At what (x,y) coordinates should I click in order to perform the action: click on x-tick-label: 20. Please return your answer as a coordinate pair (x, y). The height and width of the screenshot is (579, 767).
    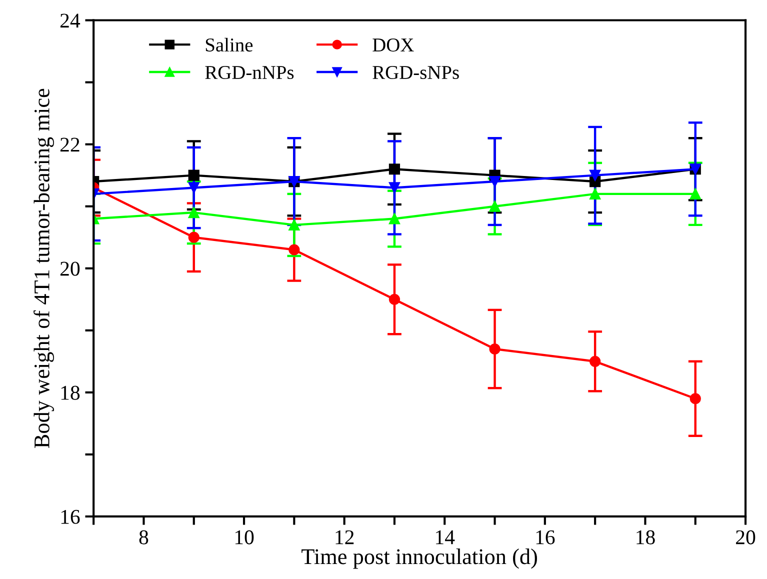
    Looking at the image, I should click on (746, 537).